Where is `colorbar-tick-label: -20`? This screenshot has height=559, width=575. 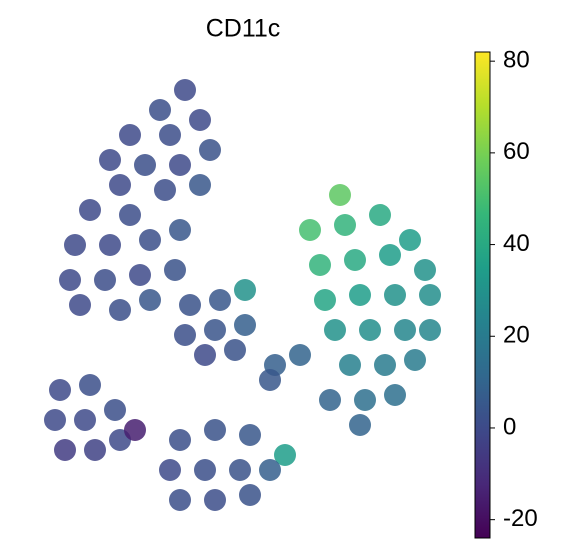 colorbar-tick-label: -20 is located at coordinates (520, 518).